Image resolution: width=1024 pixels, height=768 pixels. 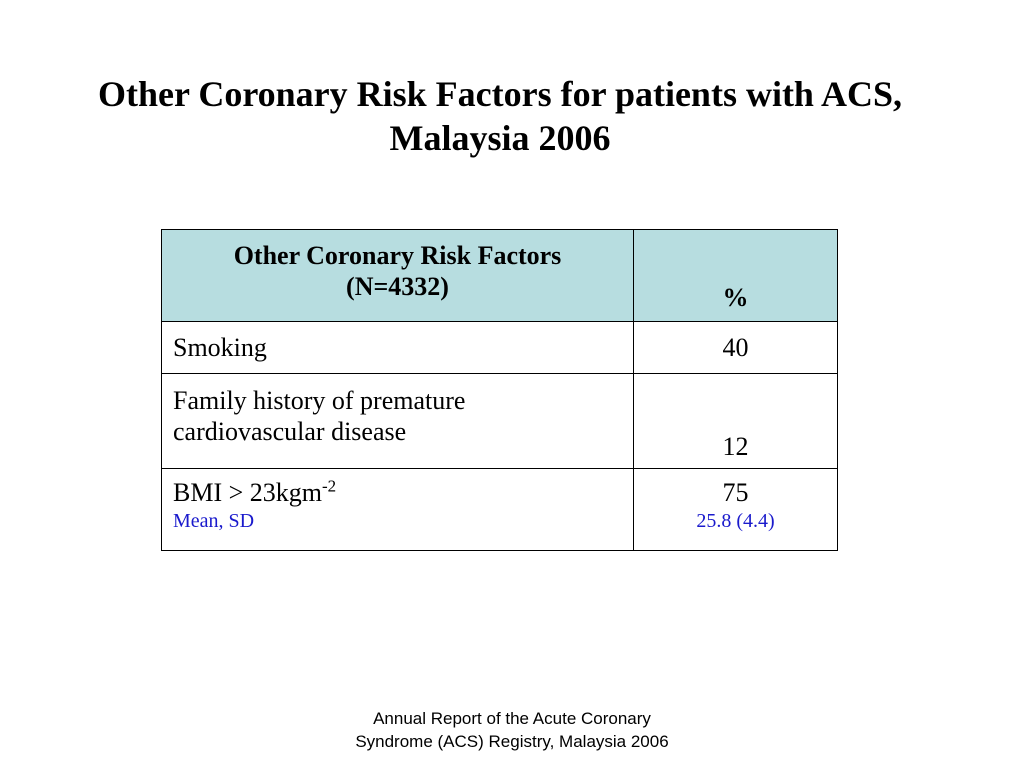 What do you see at coordinates (397, 255) in the screenshot?
I see `header-factor-label: Other Coronary Risk Factors` at bounding box center [397, 255].